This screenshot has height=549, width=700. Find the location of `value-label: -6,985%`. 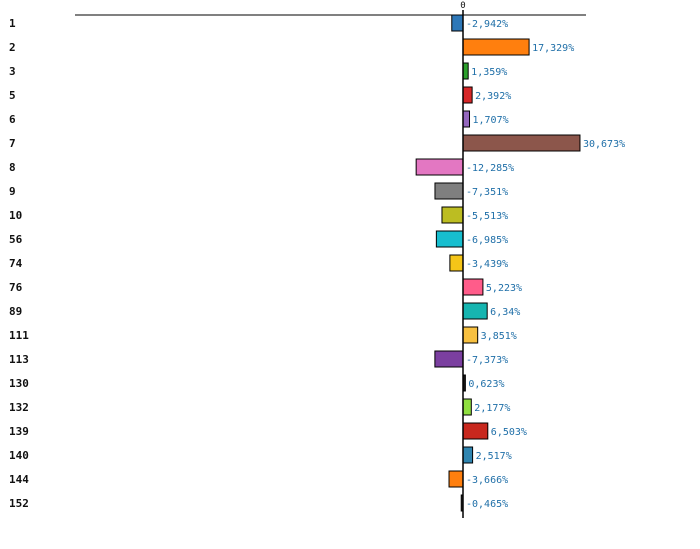

value-label: -6,985% is located at coordinates (487, 240).